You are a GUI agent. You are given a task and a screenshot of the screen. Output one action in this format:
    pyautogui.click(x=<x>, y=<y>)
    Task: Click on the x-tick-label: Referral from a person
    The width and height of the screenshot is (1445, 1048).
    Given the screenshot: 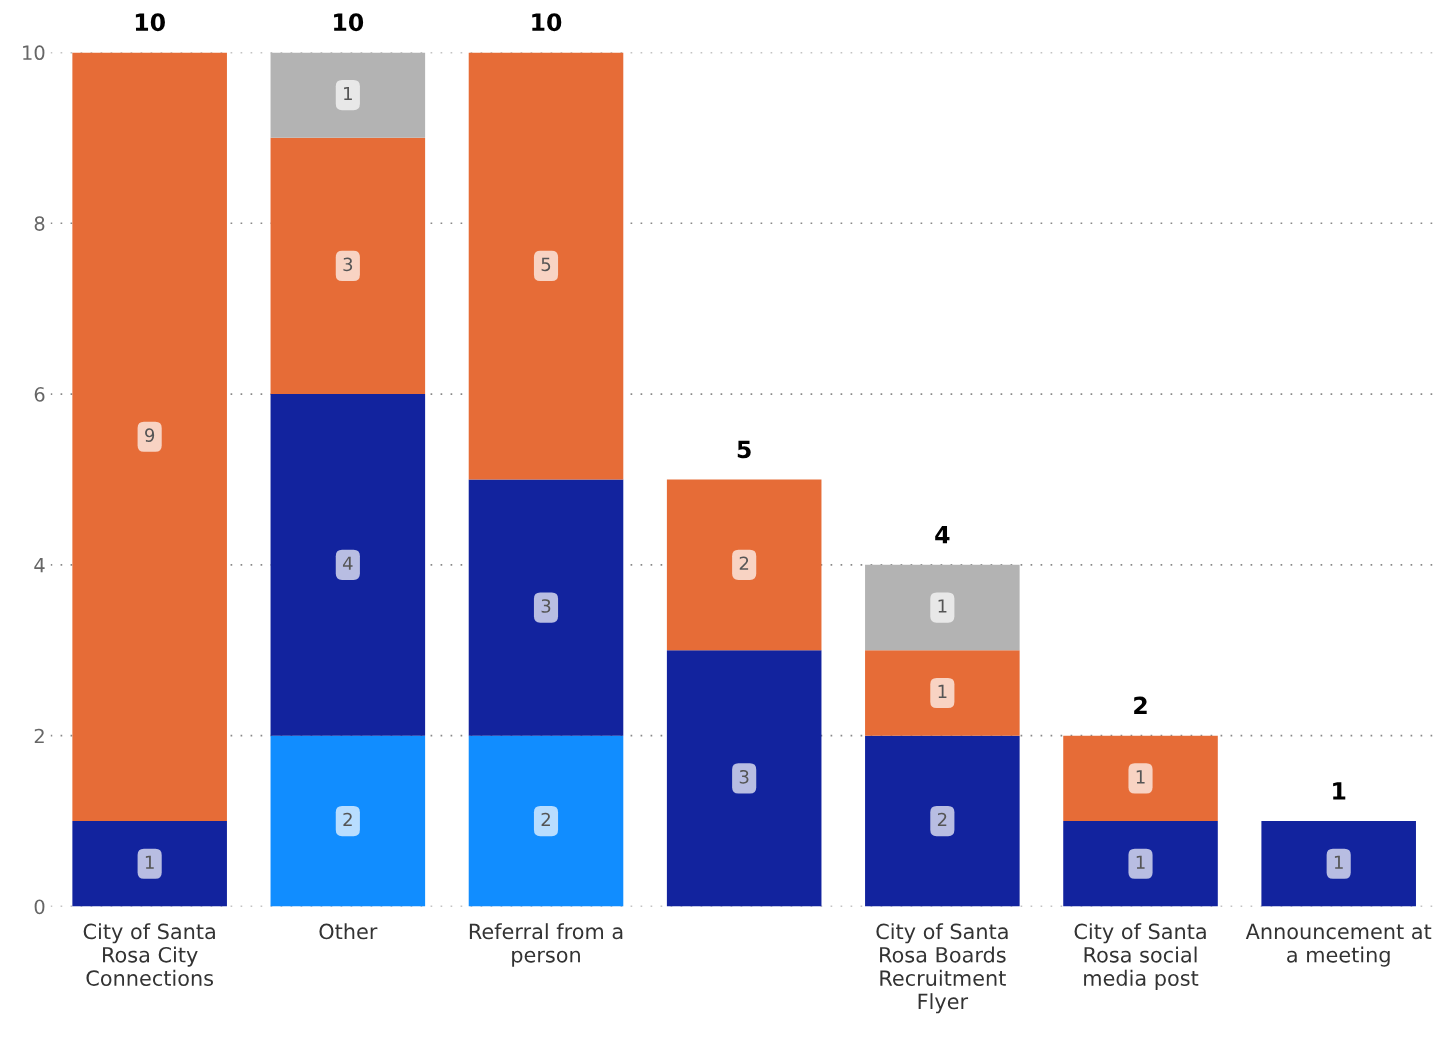 What is the action you would take?
    pyautogui.click(x=546, y=945)
    